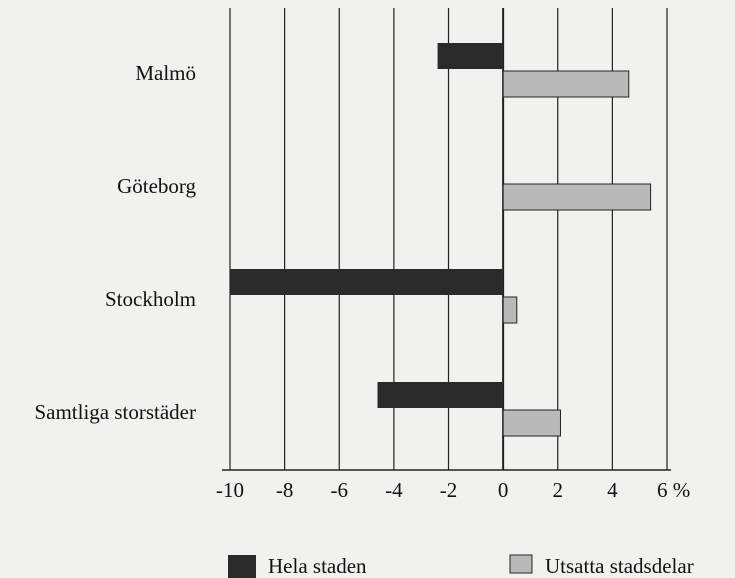 The height and width of the screenshot is (578, 735). I want to click on category-label: Malmö, so click(165, 73).